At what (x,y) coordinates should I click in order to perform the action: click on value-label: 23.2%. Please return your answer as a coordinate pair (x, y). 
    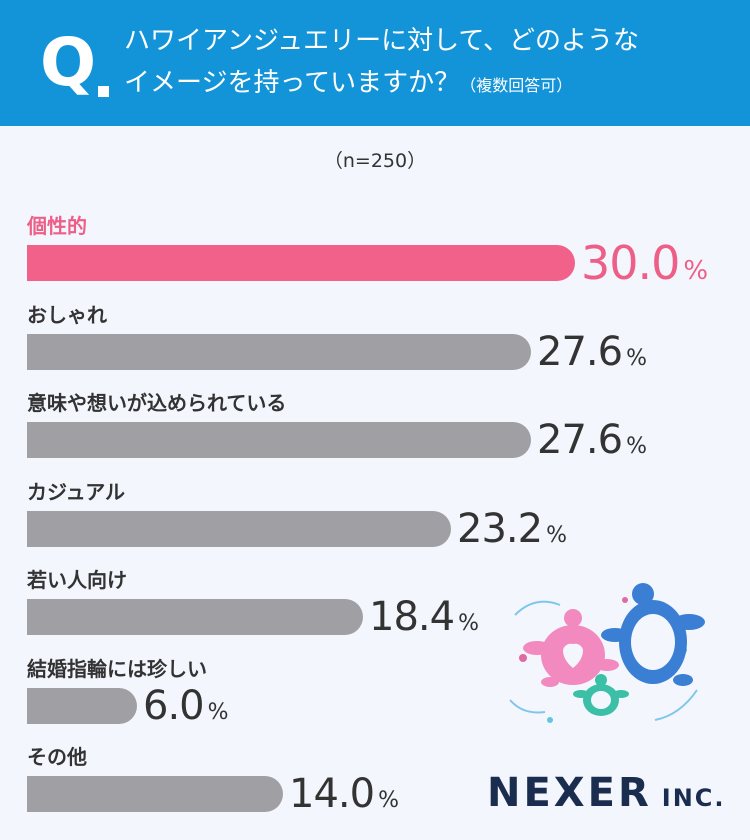
    Looking at the image, I should click on (512, 530).